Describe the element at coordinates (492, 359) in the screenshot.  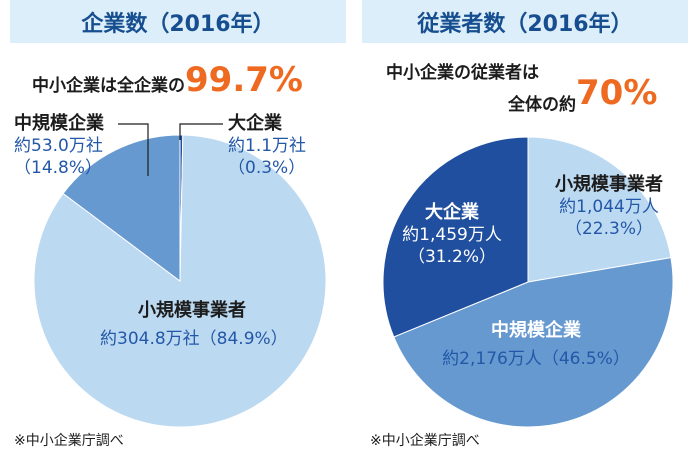
I see `label-mid-employees-value: 約2,176万人` at that location.